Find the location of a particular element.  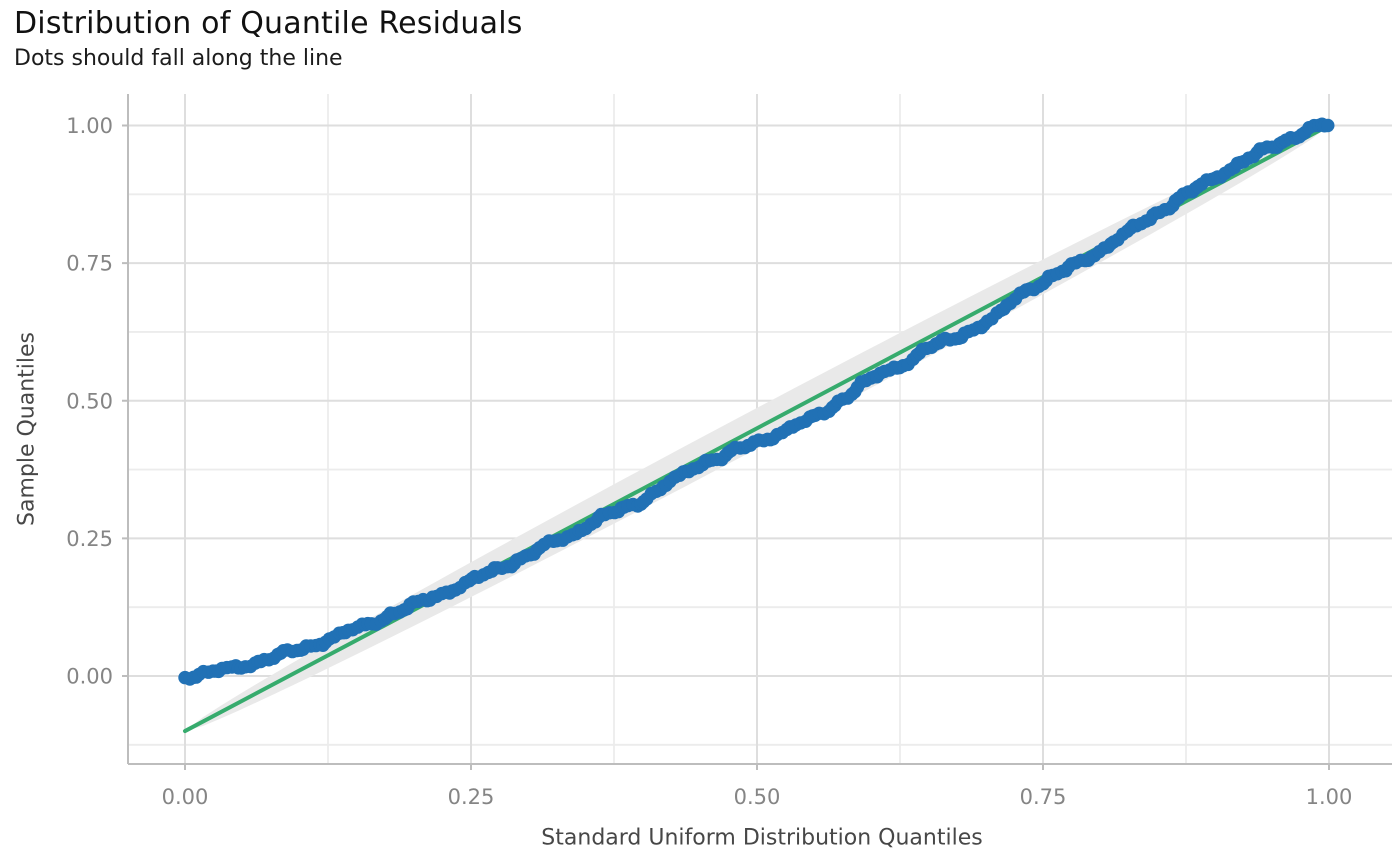

chart-title: Distribution of Quantile Residuals is located at coordinates (268, 23).